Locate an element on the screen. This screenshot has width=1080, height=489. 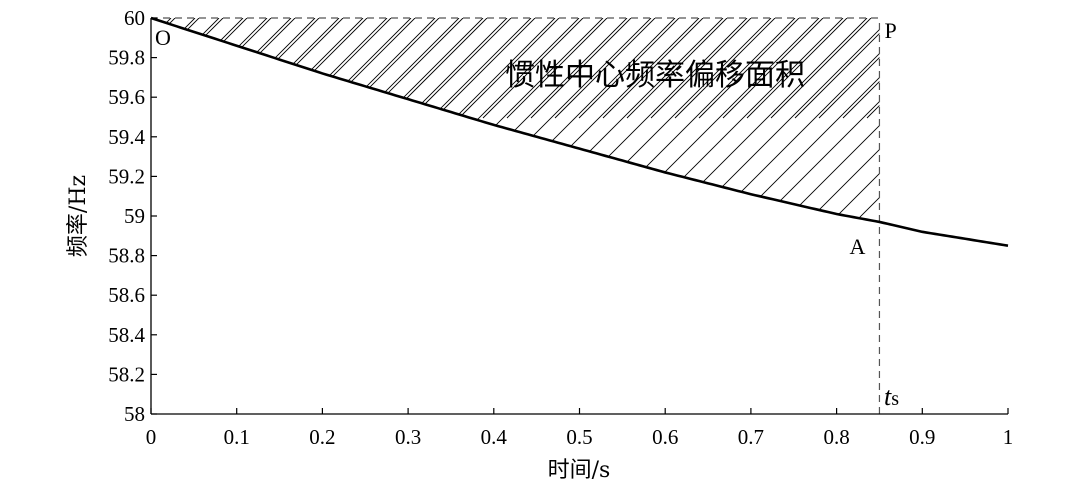
y-axis-title: 频率/Hz is located at coordinates (78, 216).